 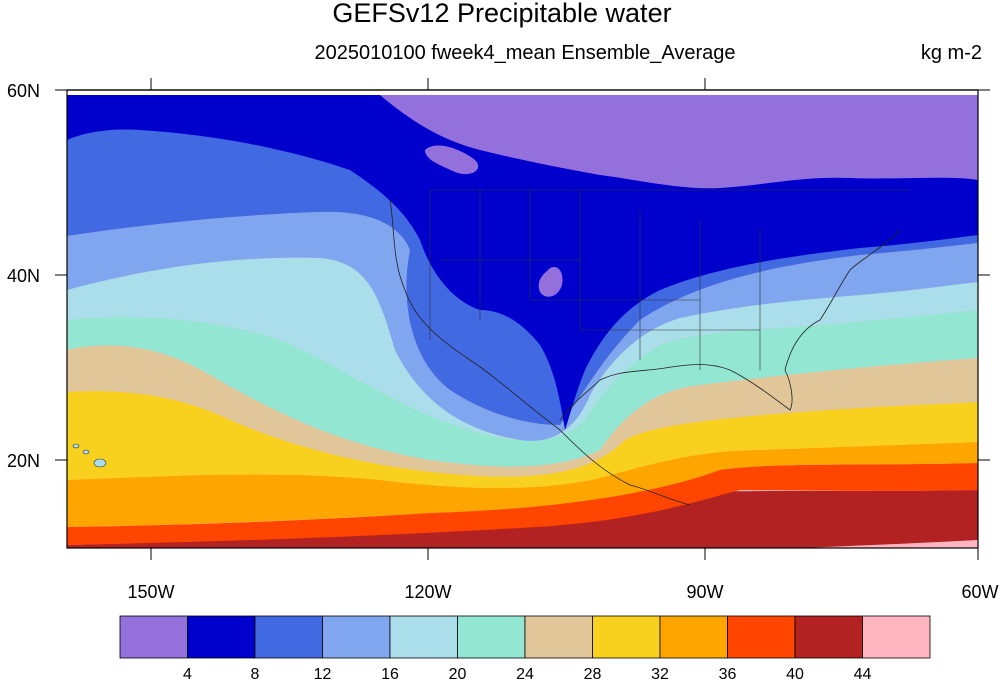 I want to click on lat-label-60n: 60N, so click(x=23, y=91).